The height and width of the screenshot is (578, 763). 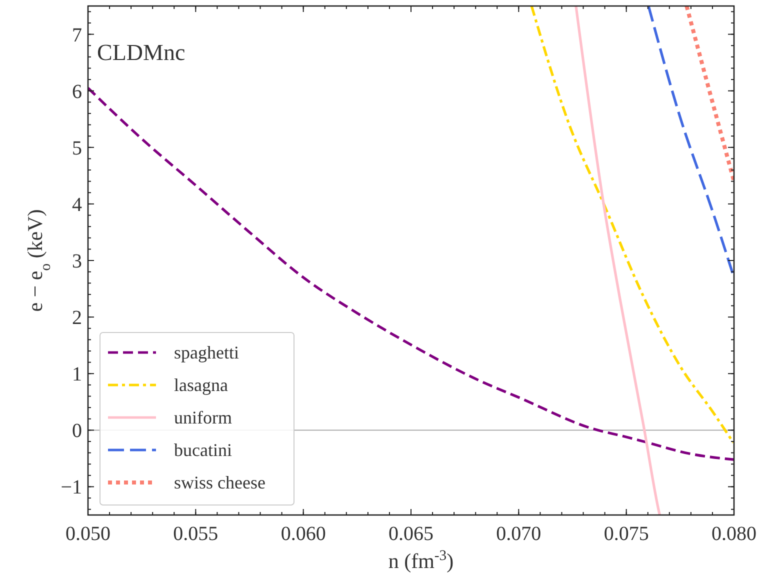 I want to click on y-tick-label: 3, so click(x=77, y=261).